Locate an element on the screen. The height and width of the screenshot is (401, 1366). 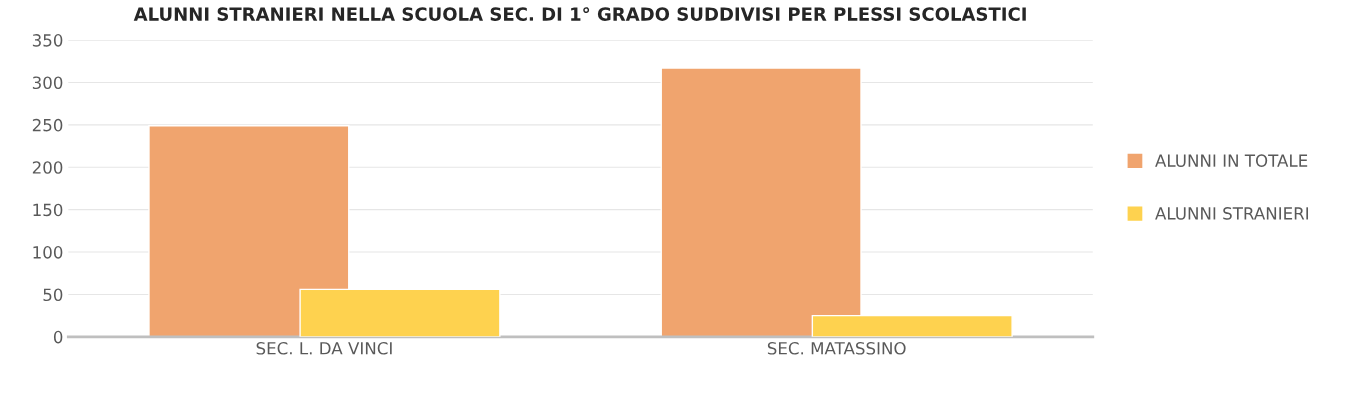
y-tick-label: 150 is located at coordinates (48, 210).